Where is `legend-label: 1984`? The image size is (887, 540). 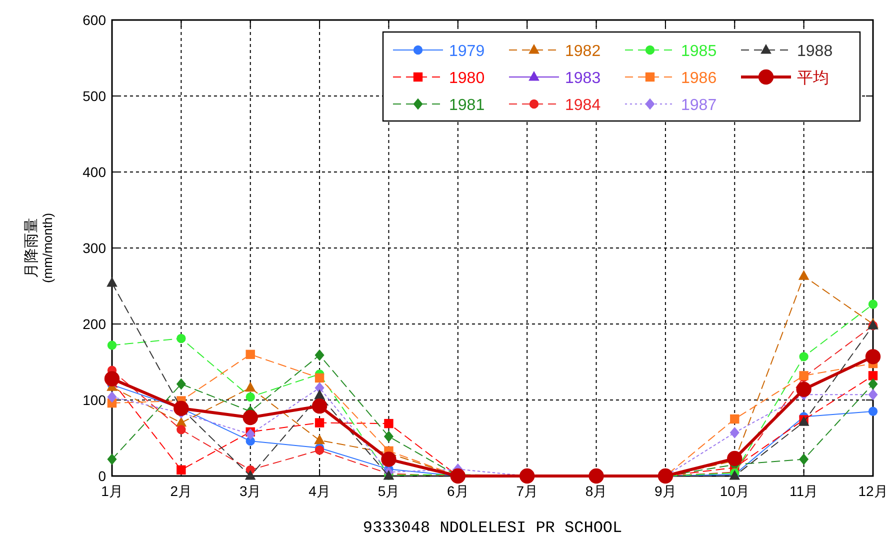 legend-label: 1984 is located at coordinates (583, 105).